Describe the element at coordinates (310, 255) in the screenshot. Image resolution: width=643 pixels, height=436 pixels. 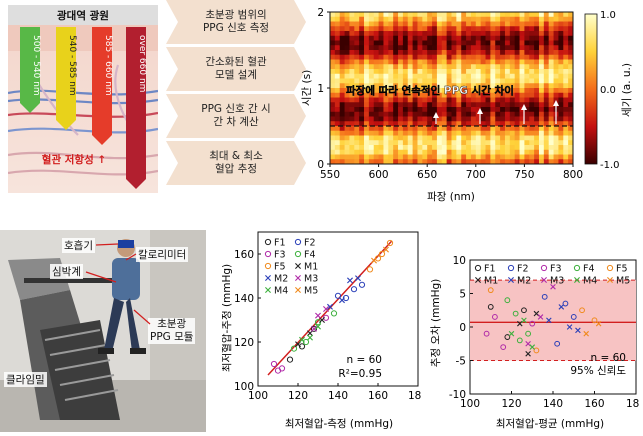
I see `legend-label-f4: F4` at that location.